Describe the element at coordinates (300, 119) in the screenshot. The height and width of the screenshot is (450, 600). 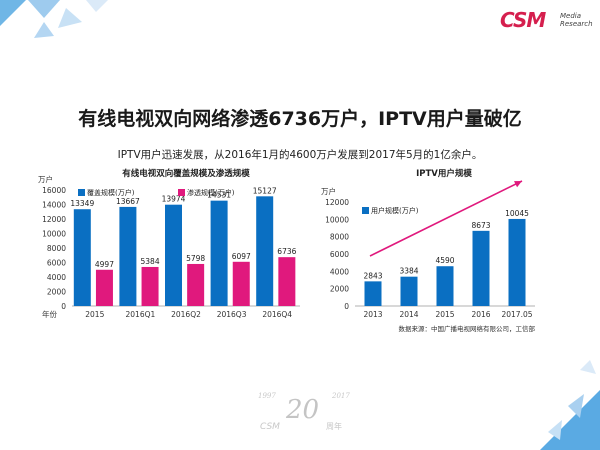
I see `page-title: 有线电视双向网络渗透6736万户，IPTV用户量破亿` at that location.